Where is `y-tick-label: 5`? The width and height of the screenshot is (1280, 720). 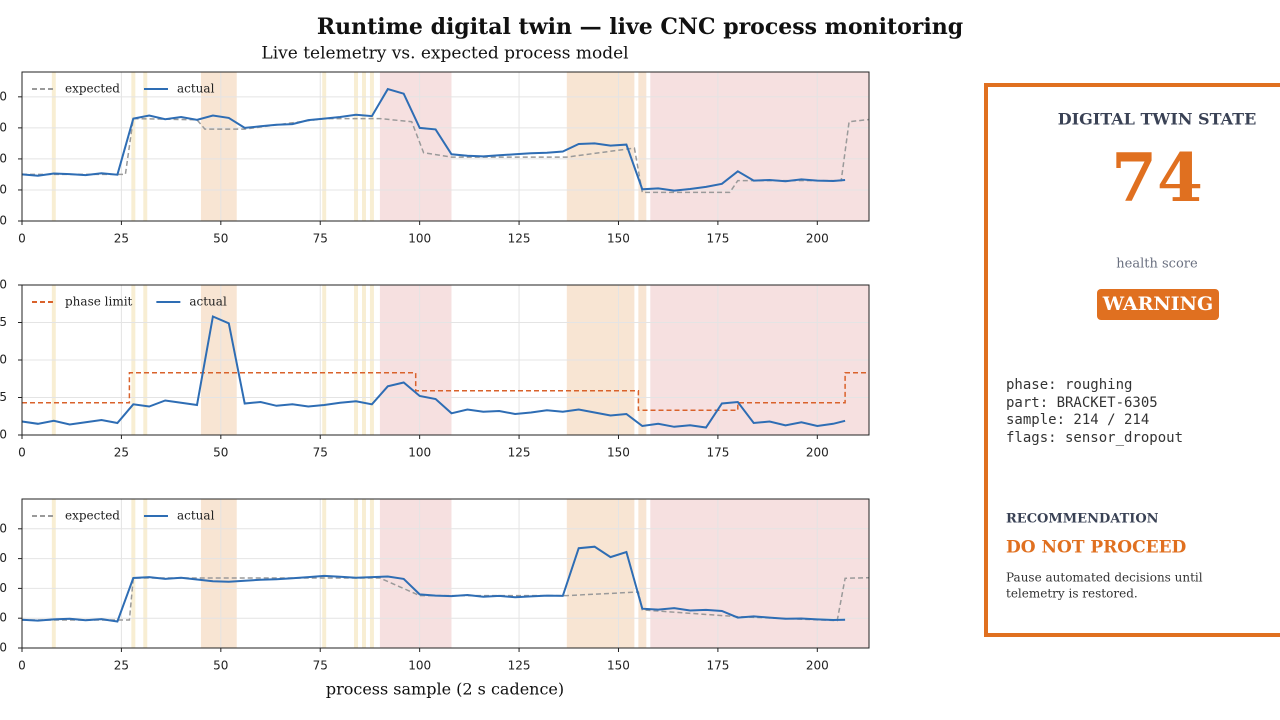
y-tick-label: 5 is located at coordinates (3, 397).